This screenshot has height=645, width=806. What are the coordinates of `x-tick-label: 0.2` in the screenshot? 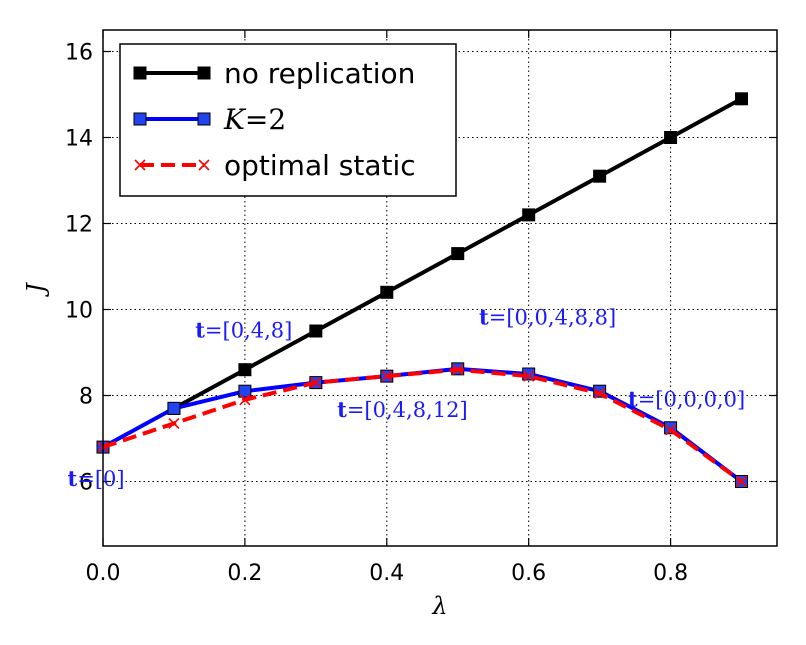 It's located at (244, 573).